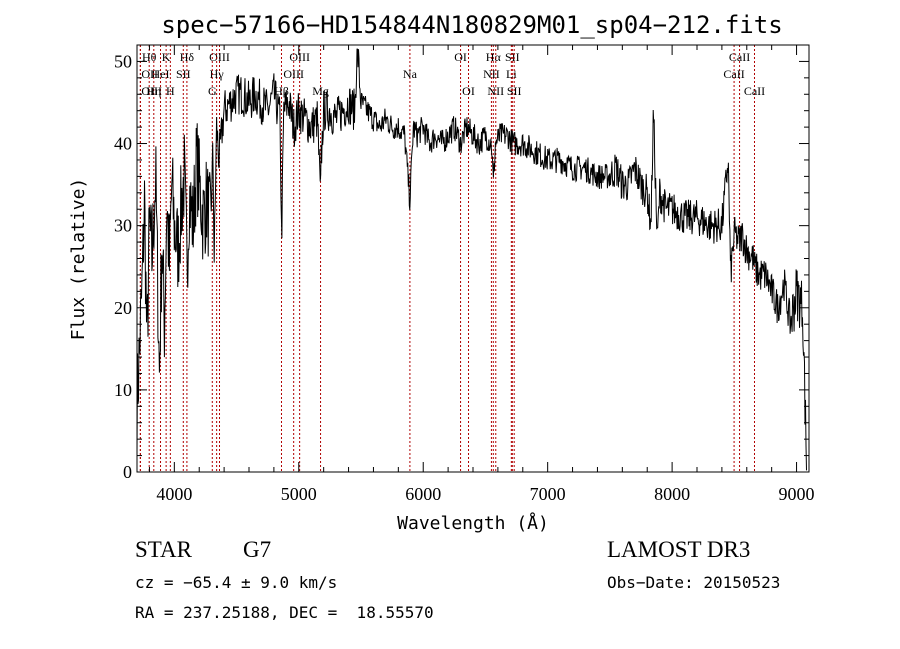  What do you see at coordinates (123, 61) in the screenshot?
I see `y-tick-label: 50` at bounding box center [123, 61].